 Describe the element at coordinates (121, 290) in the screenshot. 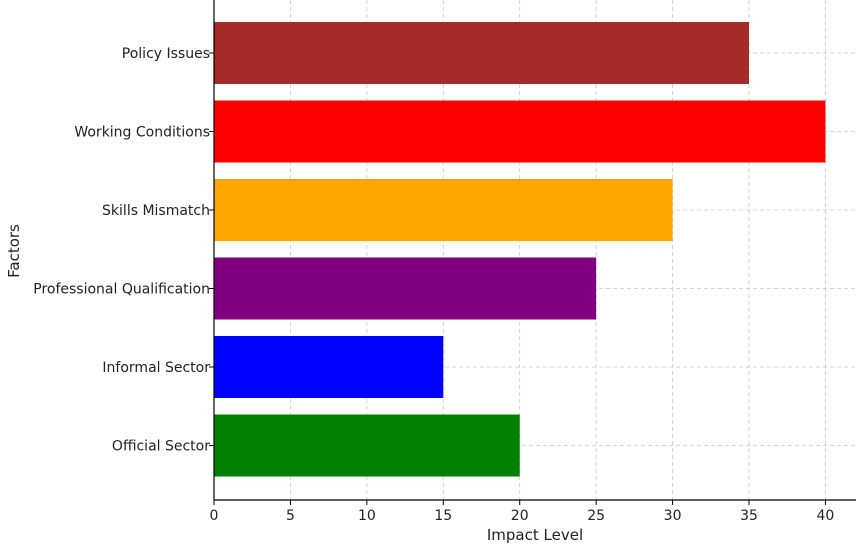

I see `y-tick-label: Professional Qualification` at that location.